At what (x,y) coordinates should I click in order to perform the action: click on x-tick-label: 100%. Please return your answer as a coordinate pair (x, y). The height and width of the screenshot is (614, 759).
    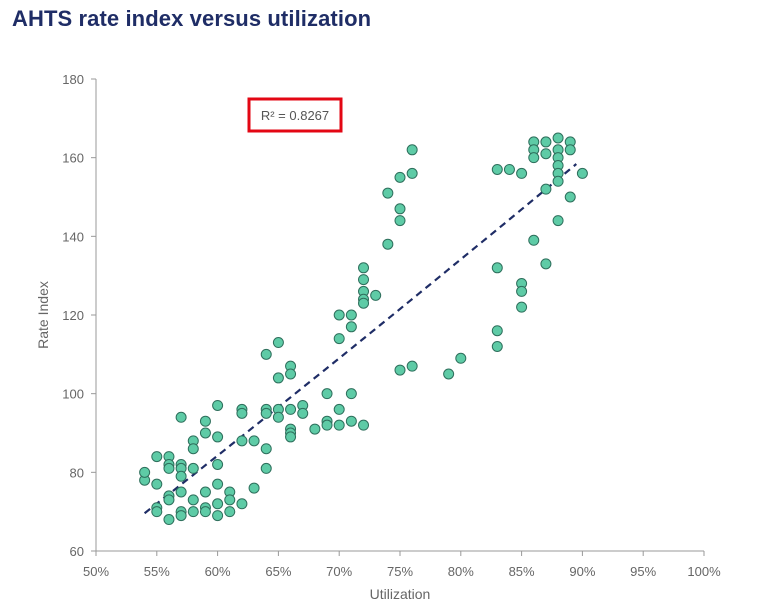
    Looking at the image, I should click on (704, 571).